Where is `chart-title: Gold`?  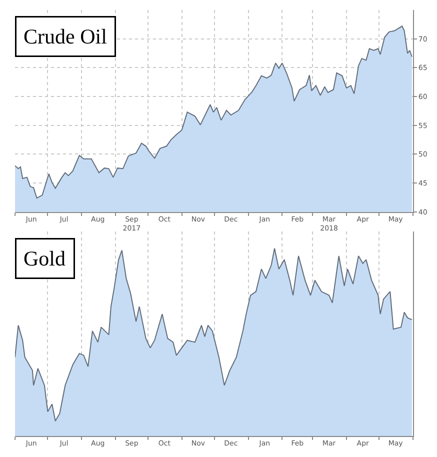
chart-title: Gold is located at coordinates (45, 258).